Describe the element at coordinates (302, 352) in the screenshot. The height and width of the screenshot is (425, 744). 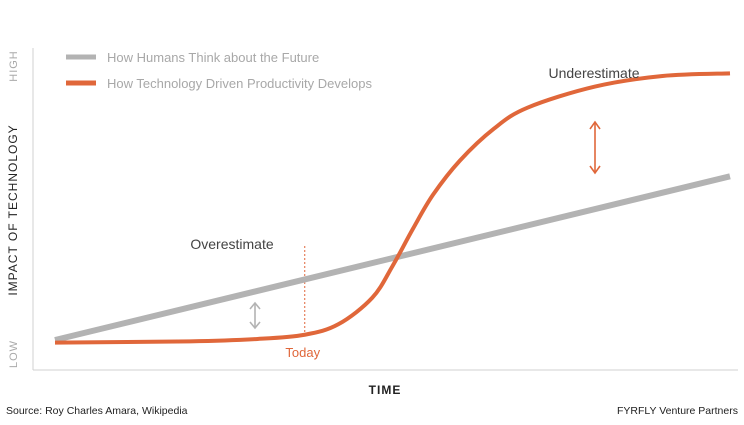
I see `today-label: Today` at that location.